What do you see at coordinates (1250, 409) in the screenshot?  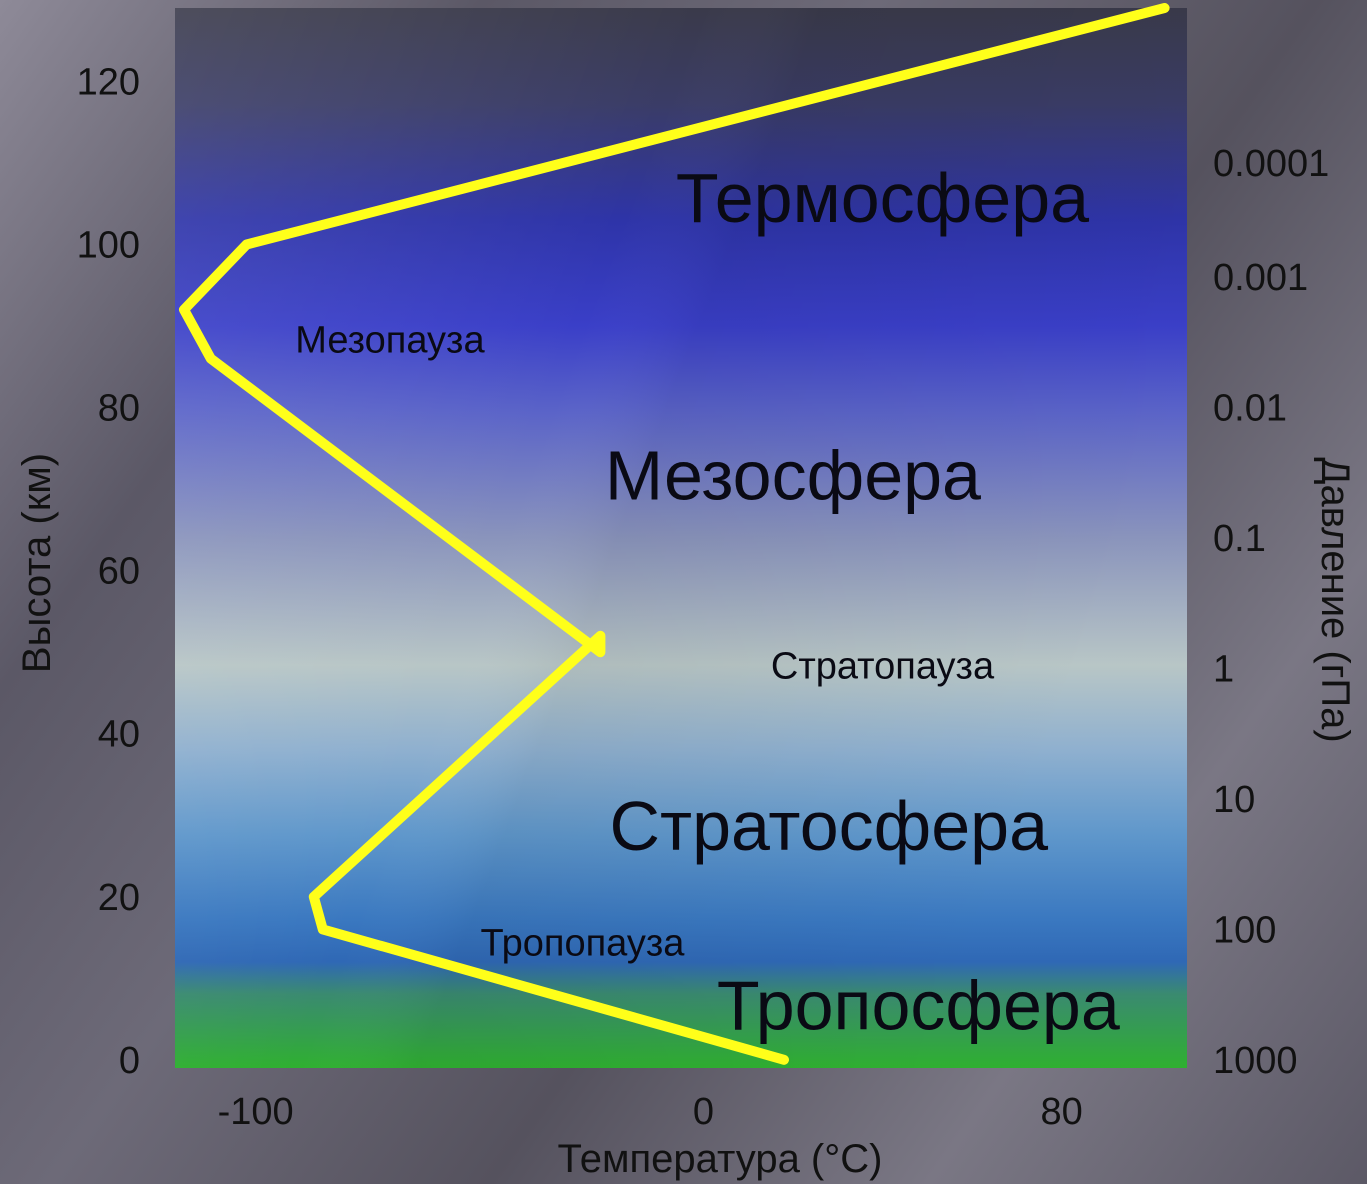 I see `pressure-tick-label: 0.01` at bounding box center [1250, 409].